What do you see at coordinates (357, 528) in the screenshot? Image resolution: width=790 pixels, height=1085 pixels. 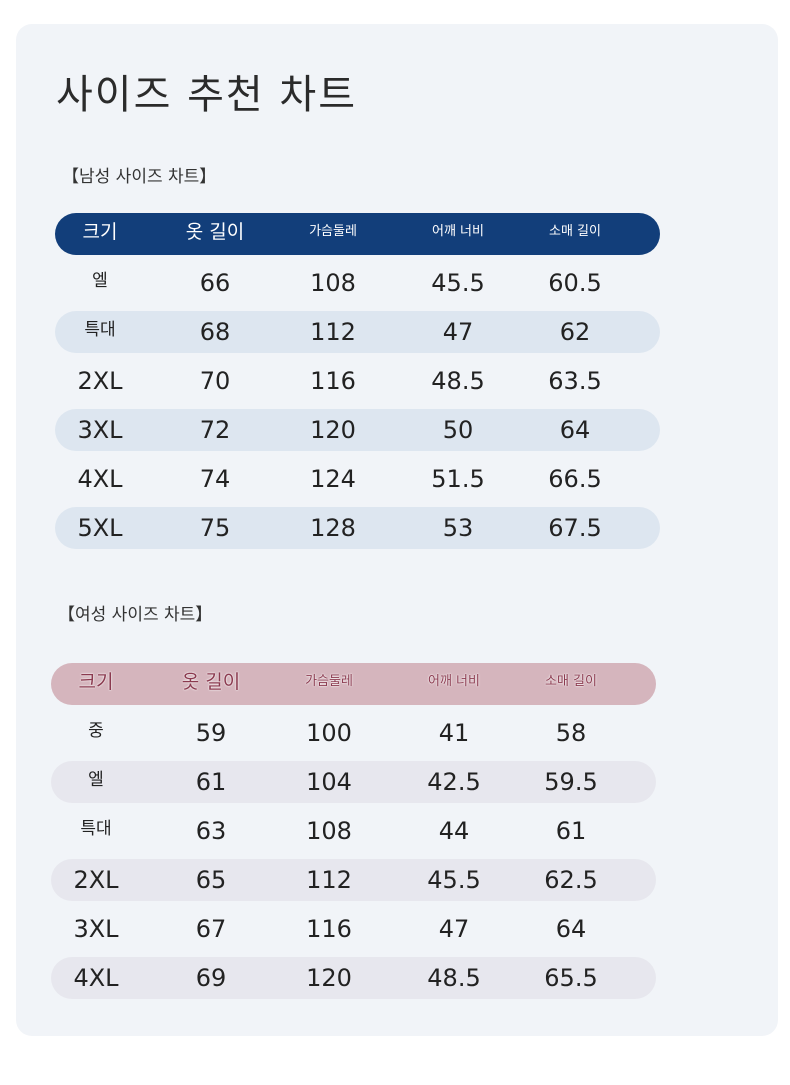 I see `men-table-row: 5XL 75 128 53 67.5` at bounding box center [357, 528].